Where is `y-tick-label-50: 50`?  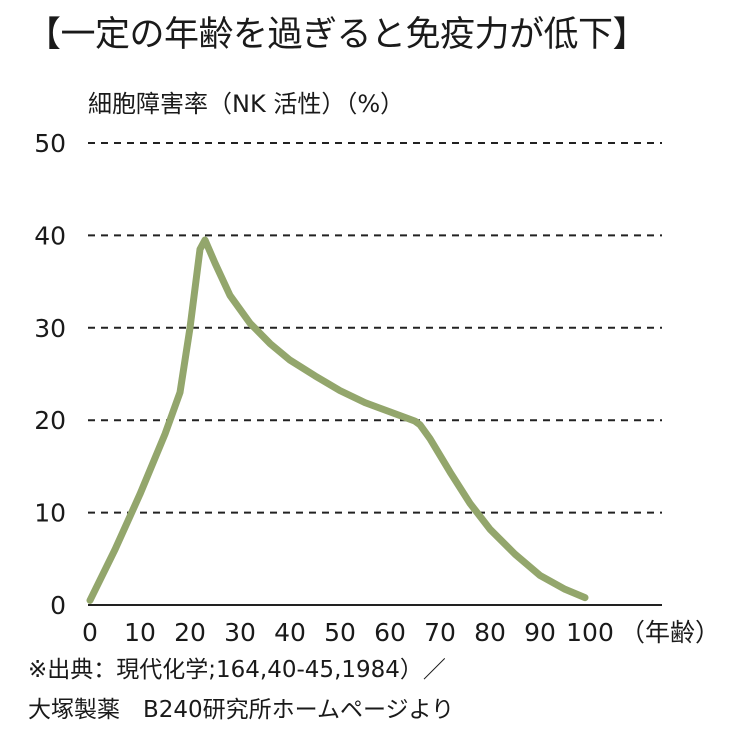
y-tick-label-50: 50 is located at coordinates (50, 143).